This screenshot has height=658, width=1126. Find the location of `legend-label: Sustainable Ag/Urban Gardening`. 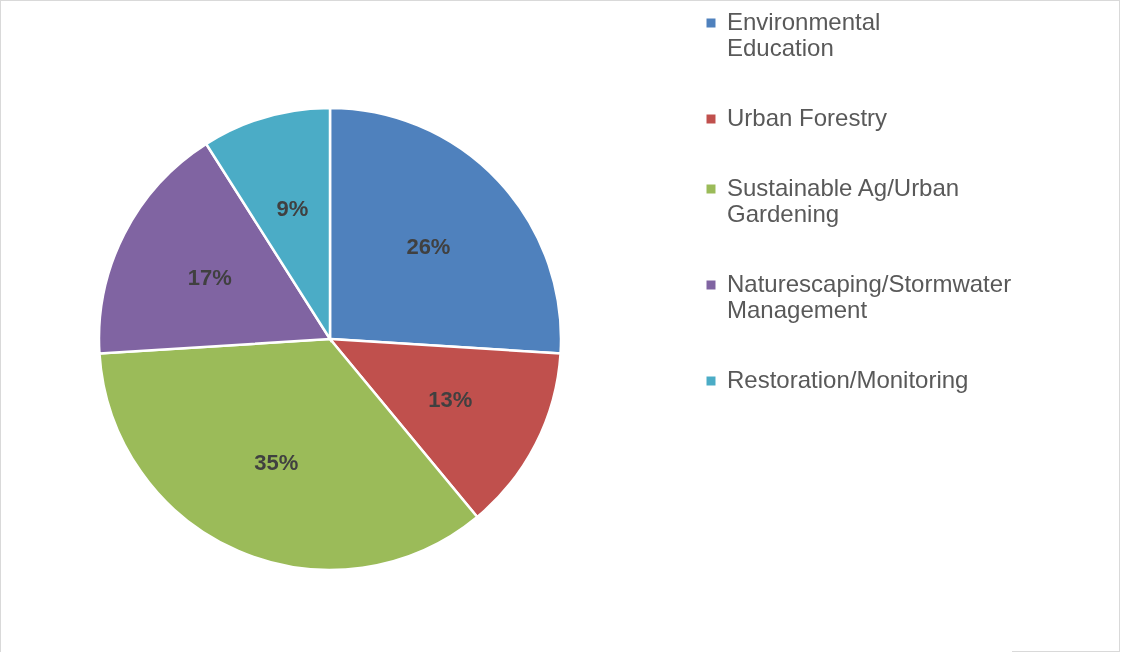

legend-label: Sustainable Ag/Urban Gardening is located at coordinates (843, 200).